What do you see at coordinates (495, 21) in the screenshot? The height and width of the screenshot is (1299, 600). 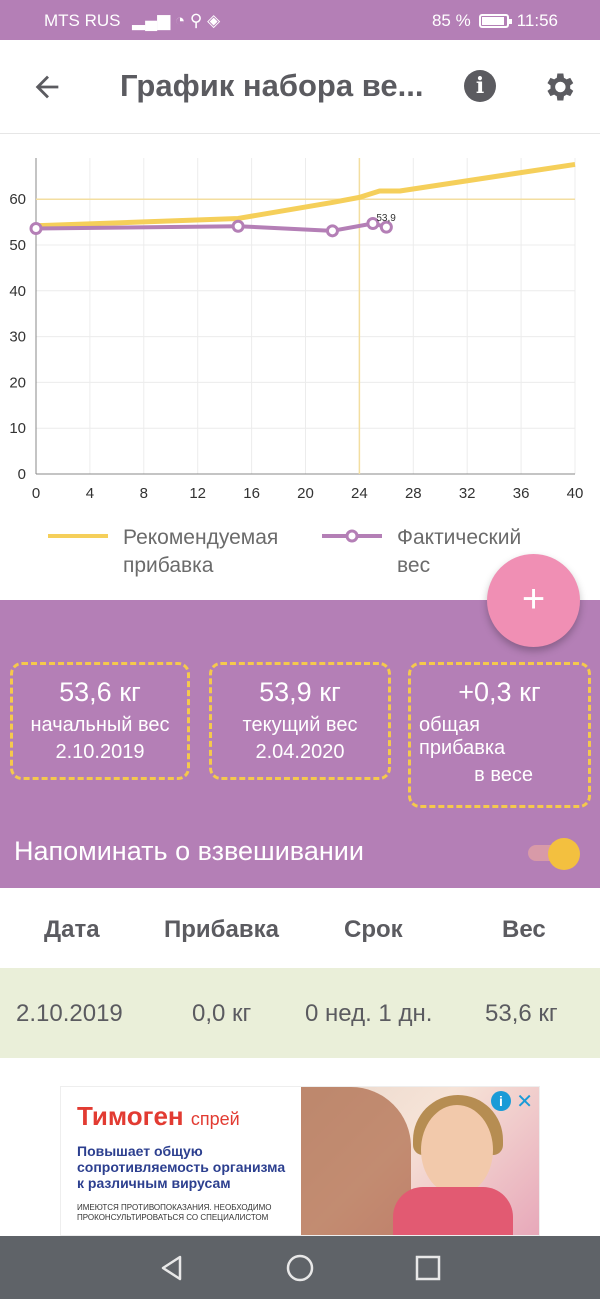 I see `battery-icon` at bounding box center [495, 21].